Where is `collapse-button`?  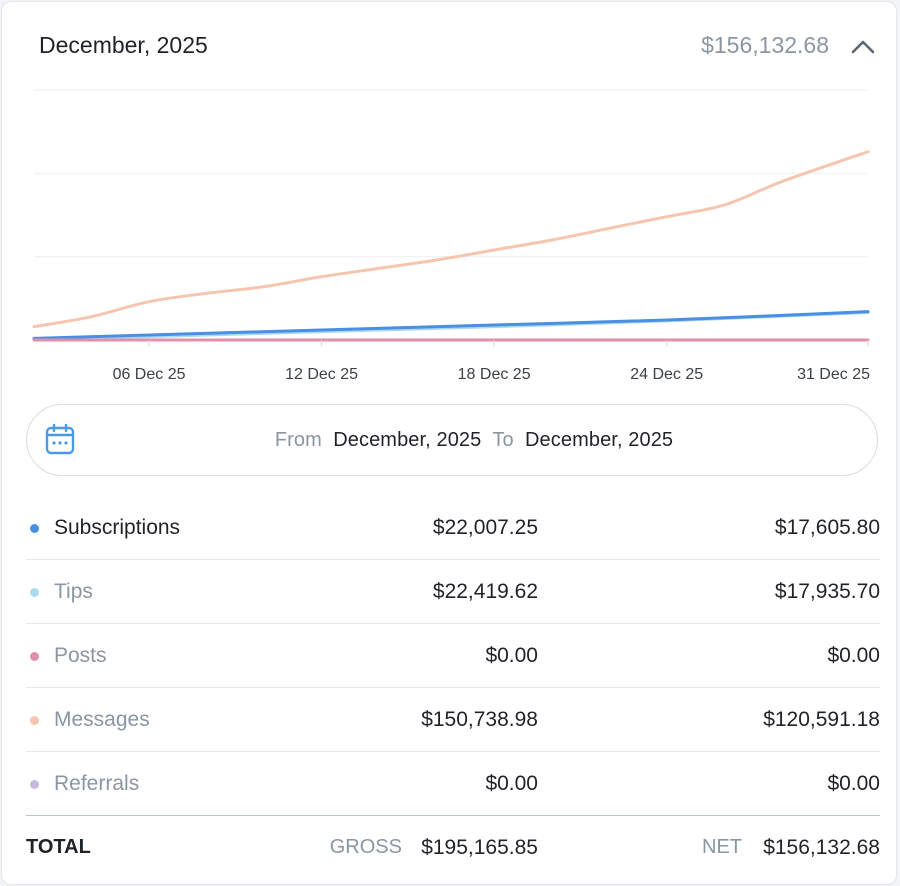
collapse-button is located at coordinates (863, 46).